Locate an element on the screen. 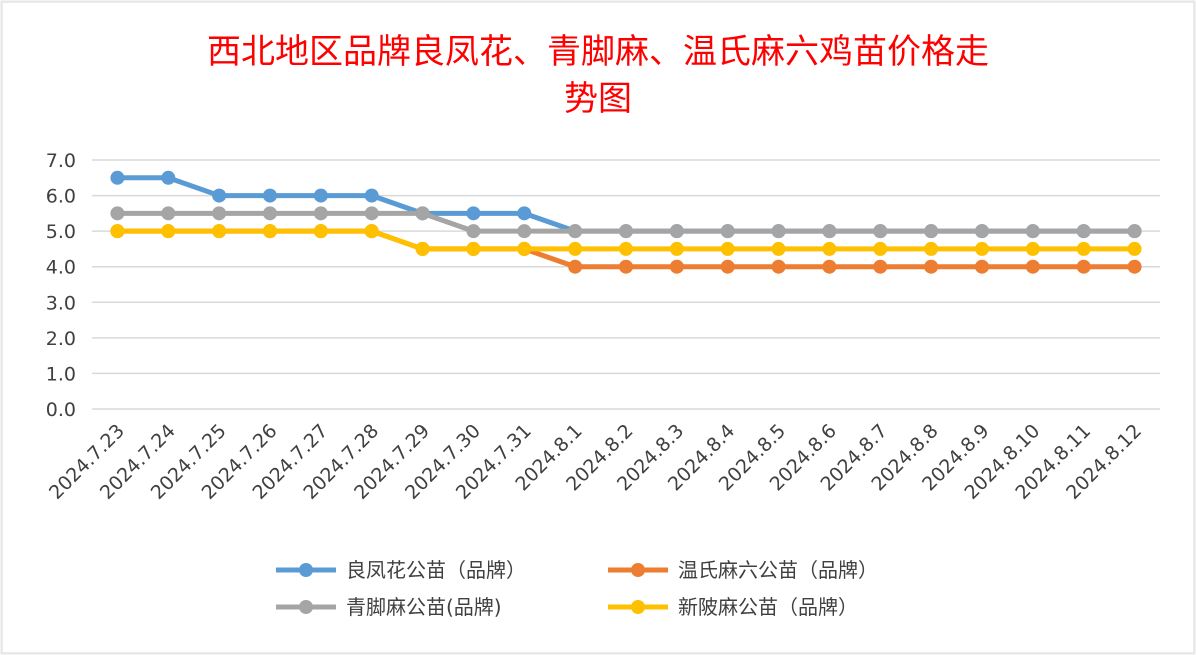 This screenshot has height=655, width=1196. legend-label: 良凤花公苗（品牌） is located at coordinates (436, 570).